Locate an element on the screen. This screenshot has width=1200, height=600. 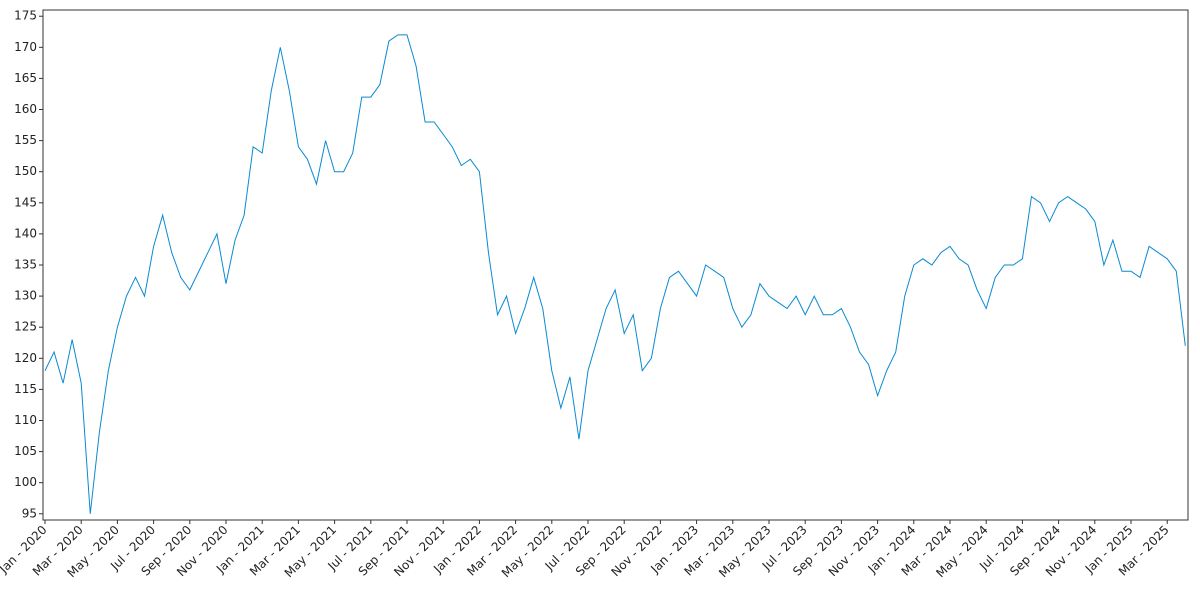
y-tick-label: 155 is located at coordinates (25, 140).